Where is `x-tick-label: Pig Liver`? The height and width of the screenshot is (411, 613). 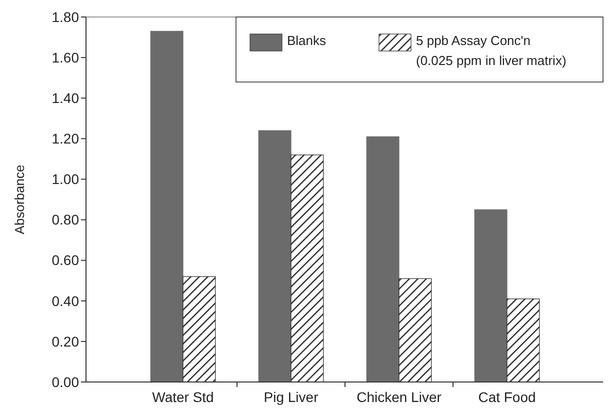 x-tick-label: Pig Liver is located at coordinates (291, 397).